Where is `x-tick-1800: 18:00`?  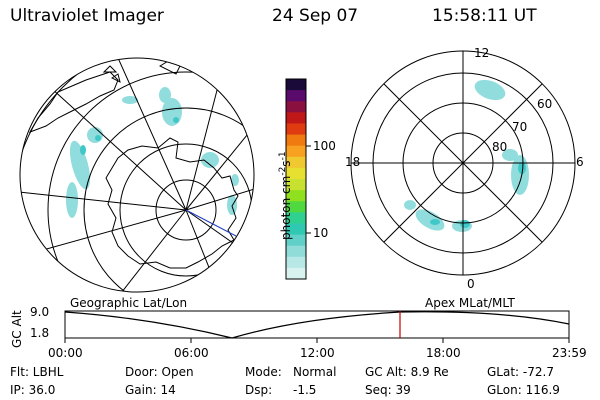 x-tick-1800: 18:00 is located at coordinates (443, 353).